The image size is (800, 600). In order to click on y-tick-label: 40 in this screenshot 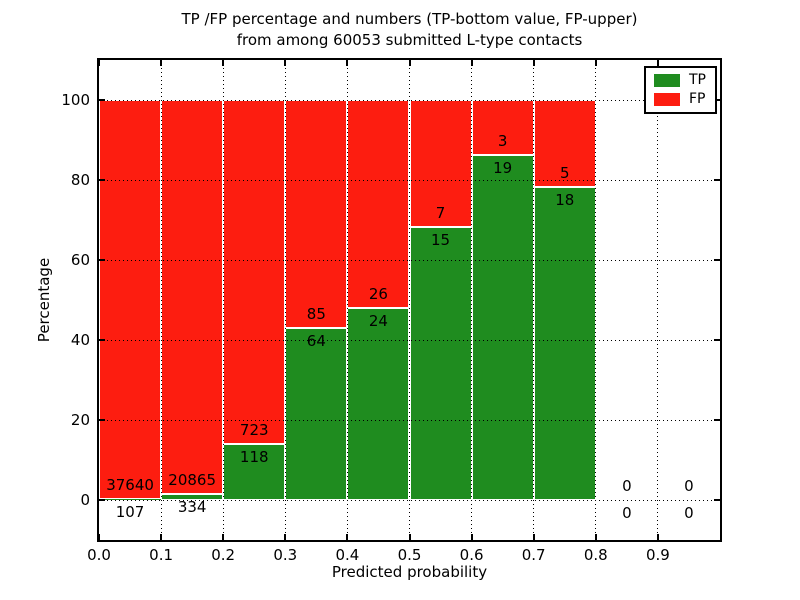, I will do `click(80, 340)`.